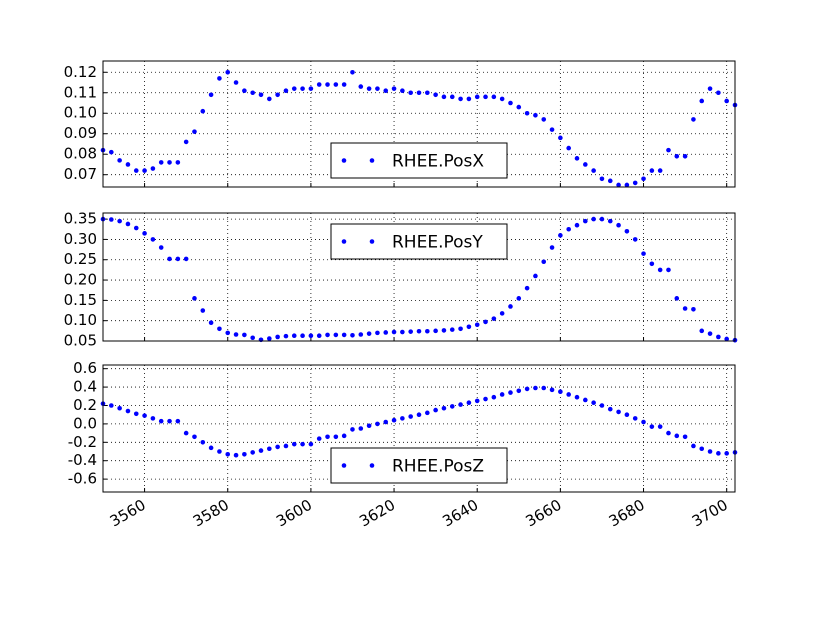 The width and height of the screenshot is (816, 617). What do you see at coordinates (80, 341) in the screenshot?
I see `y-tick-label: 0.05` at bounding box center [80, 341].